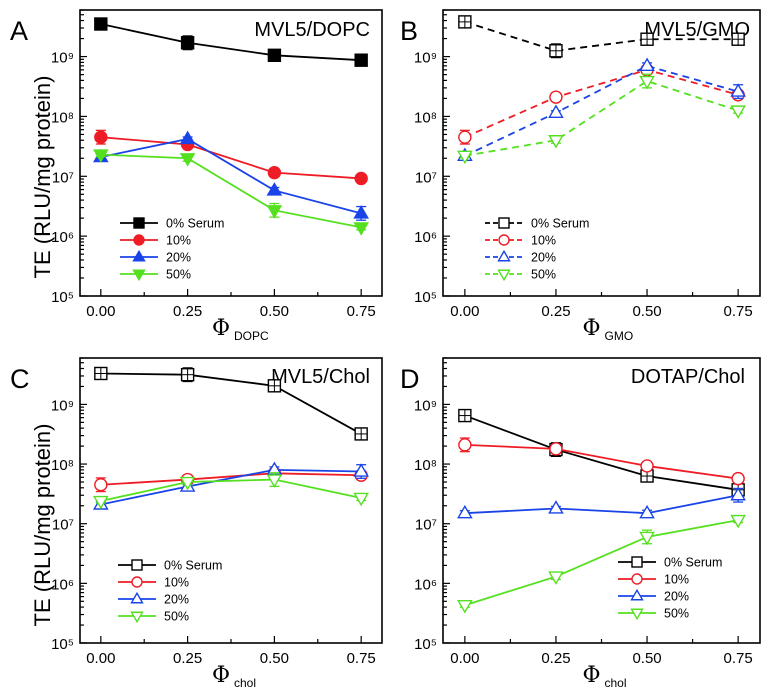  Describe the element at coordinates (20, 379) in the screenshot. I see `panel-letter: C` at that location.